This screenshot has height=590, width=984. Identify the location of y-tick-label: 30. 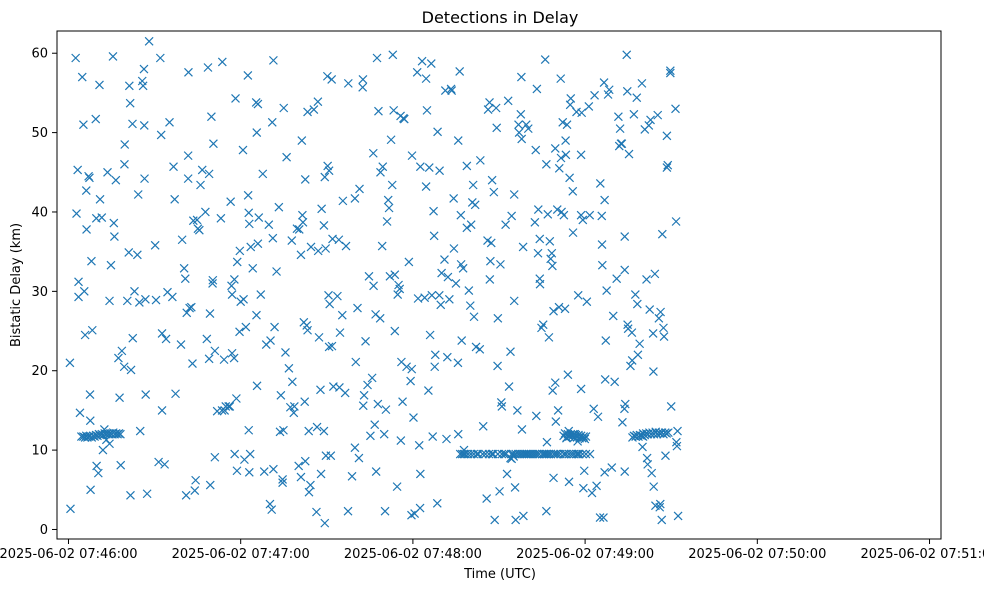
(39, 292).